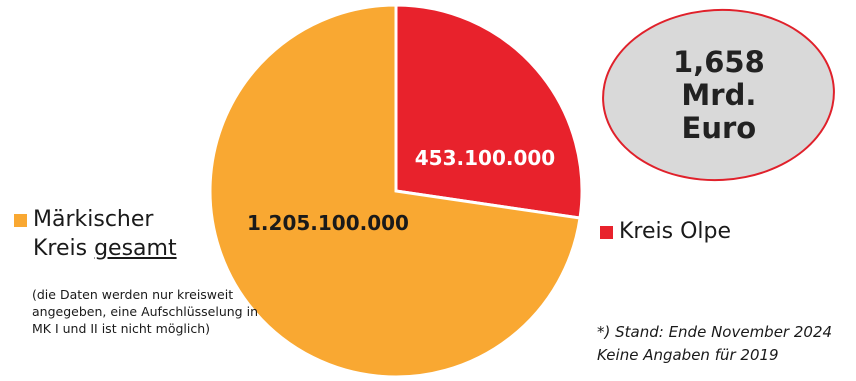 The height and width of the screenshot is (381, 856). I want to click on slice-label-maerkischer-kreis: 1.205.100.000, so click(328, 223).